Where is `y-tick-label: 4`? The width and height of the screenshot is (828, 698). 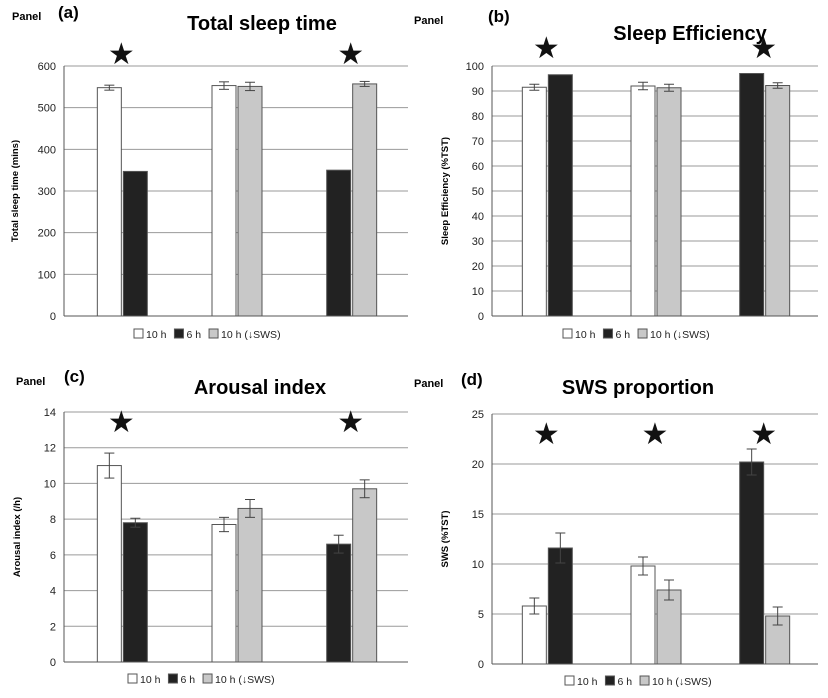
y-tick-label: 4 is located at coordinates (53, 592).